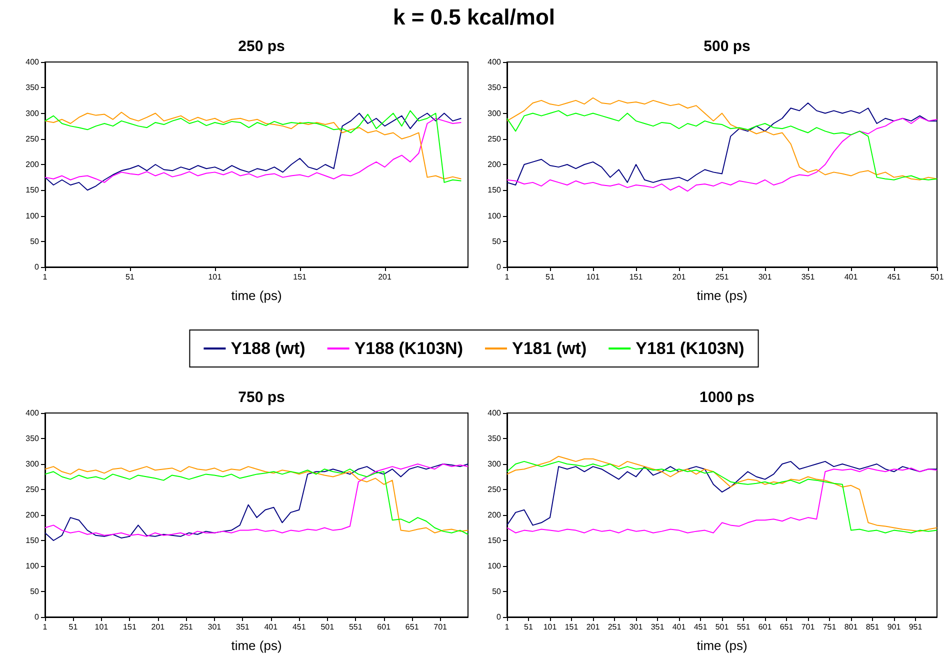  What do you see at coordinates (851, 627) in the screenshot?
I see `x-tick-label: 801` at bounding box center [851, 627].